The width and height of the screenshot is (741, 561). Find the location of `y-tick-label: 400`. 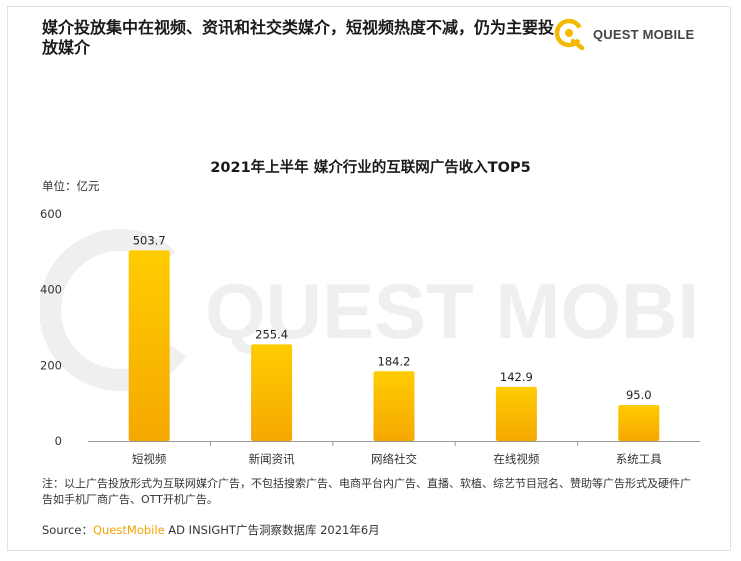

y-tick-label: 400 is located at coordinates (51, 290).